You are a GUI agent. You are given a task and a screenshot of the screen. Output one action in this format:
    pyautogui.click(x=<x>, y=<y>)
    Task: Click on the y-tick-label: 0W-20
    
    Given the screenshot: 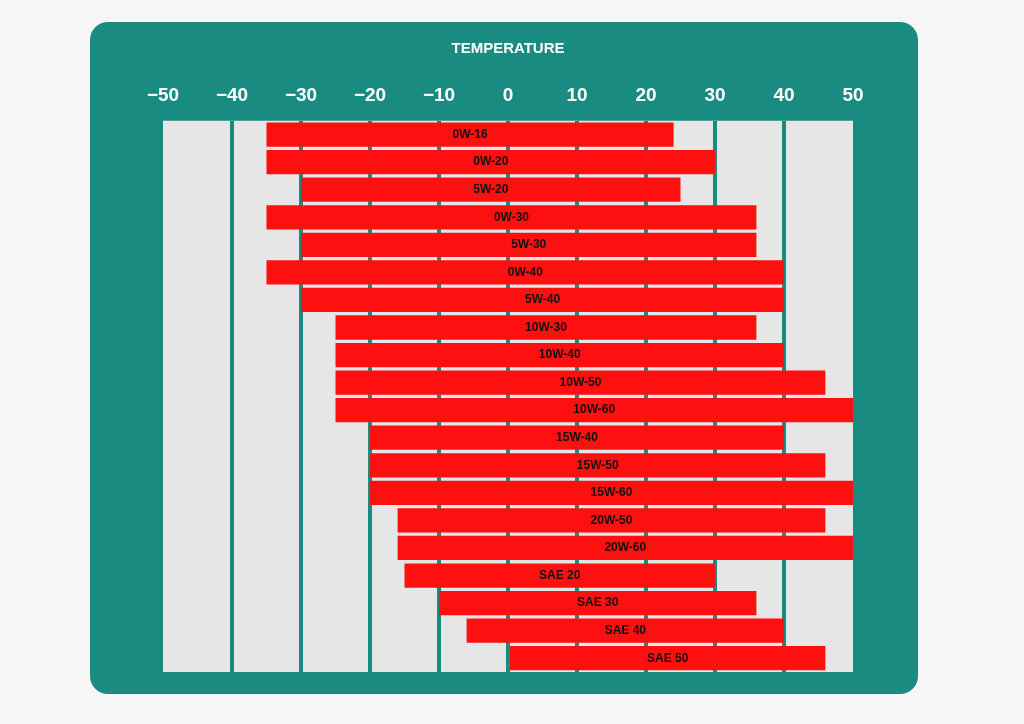 What is the action you would take?
    pyautogui.click(x=491, y=161)
    